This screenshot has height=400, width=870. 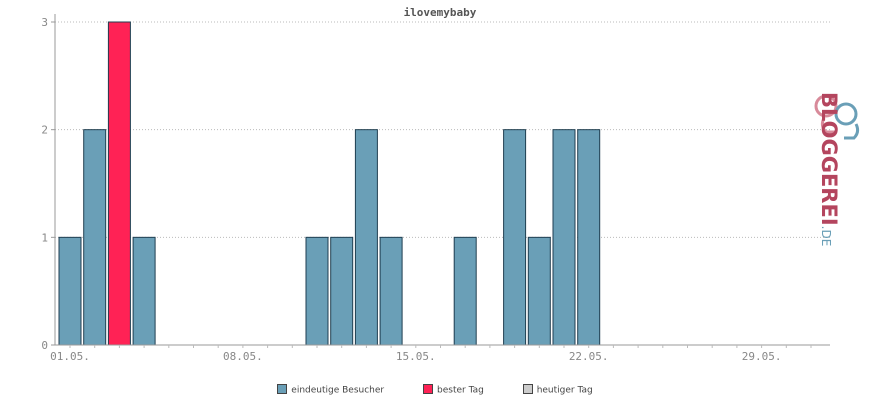 What do you see at coordinates (589, 356) in the screenshot?
I see `x-tick-label: 22.05.` at bounding box center [589, 356].